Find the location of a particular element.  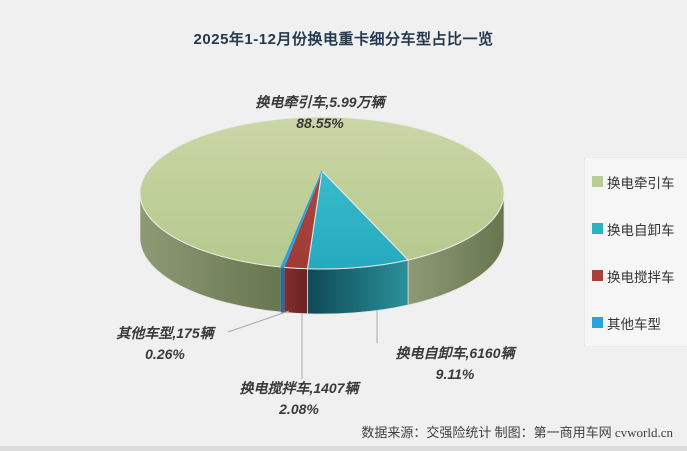

callout-mixer-label: 换电搅拌车,1407辆 is located at coordinates (299, 388).